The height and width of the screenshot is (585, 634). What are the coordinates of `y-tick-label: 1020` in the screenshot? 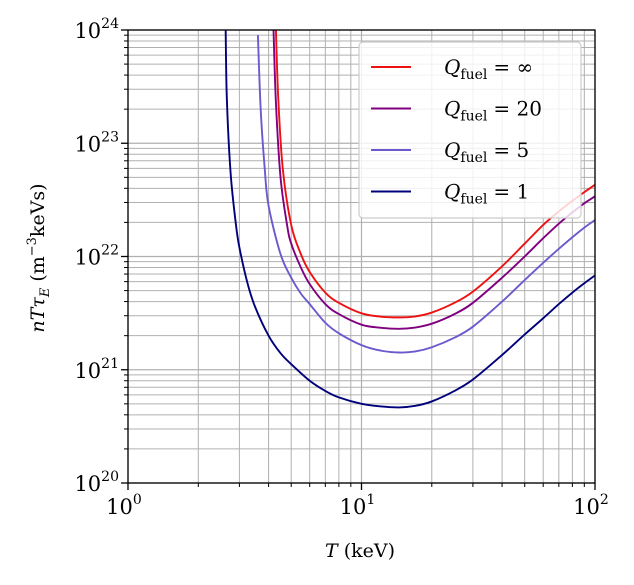 It's located at (96, 482).